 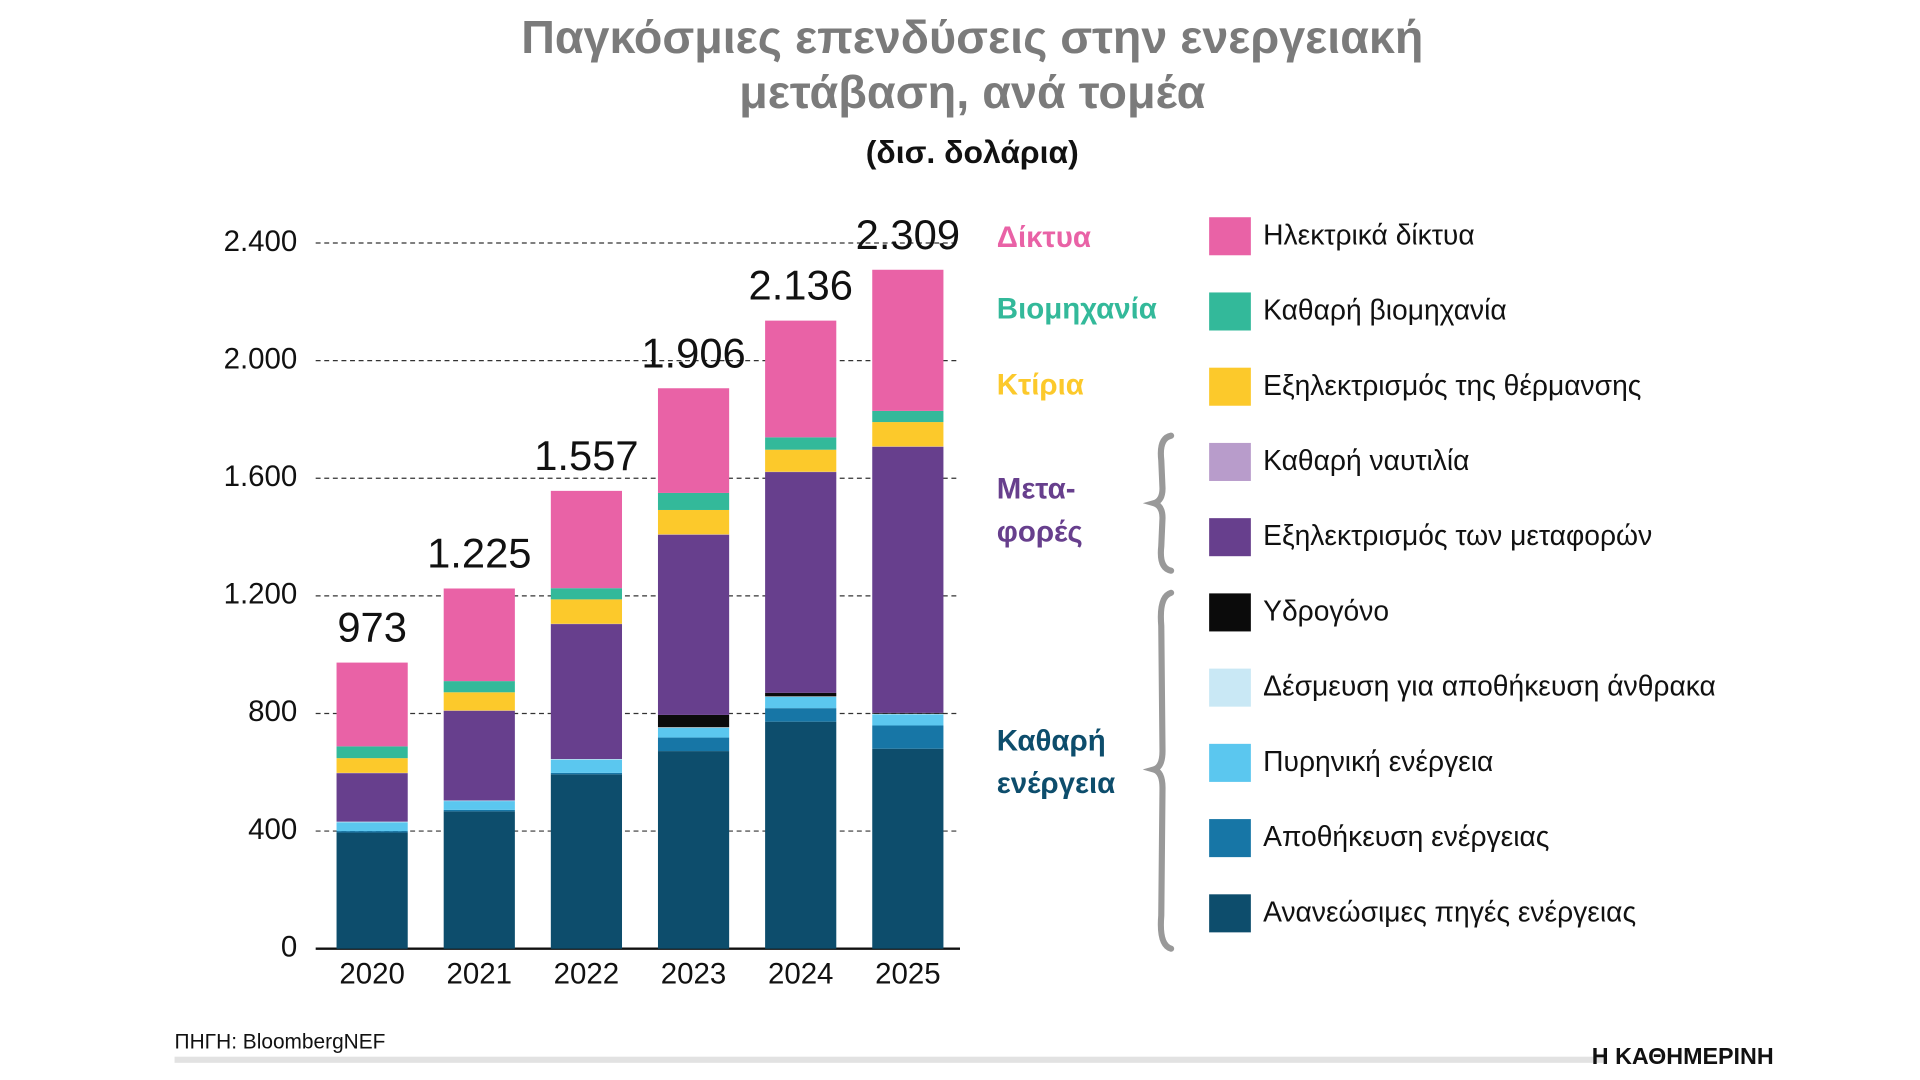 I want to click on total-label: 1.906, so click(x=693, y=352).